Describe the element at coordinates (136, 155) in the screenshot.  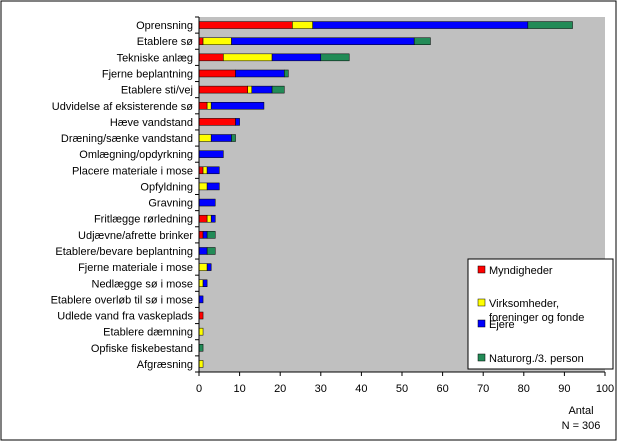
I see `category-label: Omlægning/opdyrkning` at that location.